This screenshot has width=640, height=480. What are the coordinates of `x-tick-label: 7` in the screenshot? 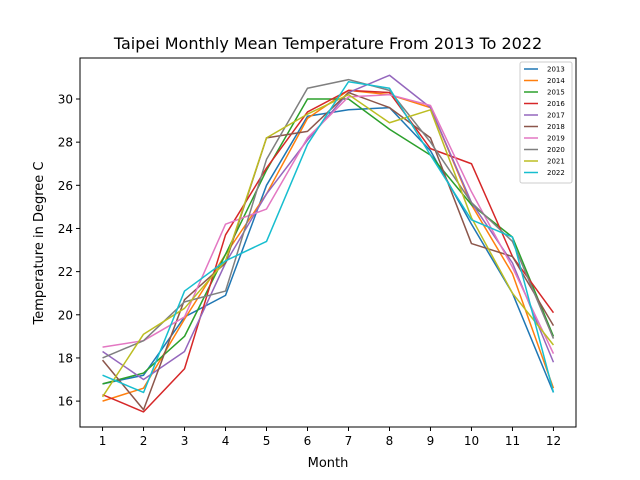 It's located at (349, 441).